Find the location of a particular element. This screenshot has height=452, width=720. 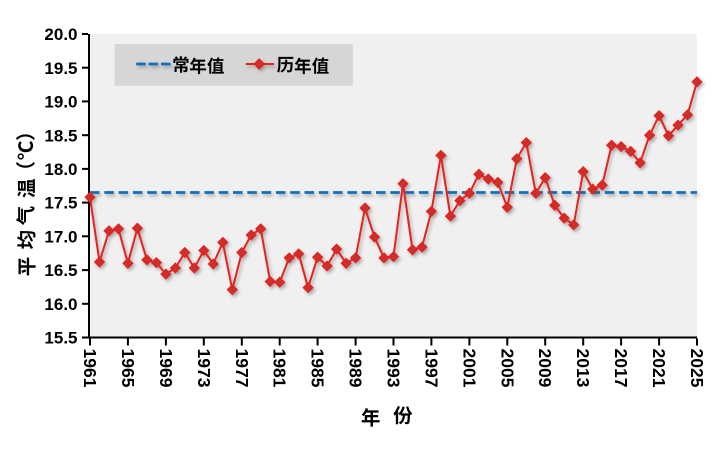

svg-text: 2001 is located at coordinates (469, 368).